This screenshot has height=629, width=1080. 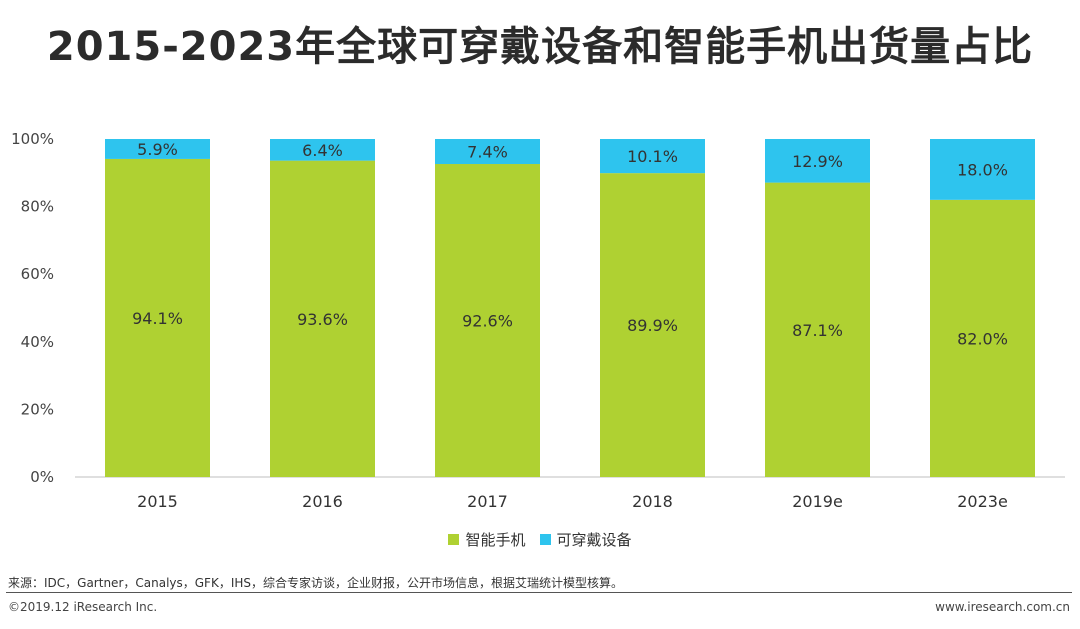 What do you see at coordinates (982, 501) in the screenshot?
I see `x-tick-label: 2023e` at bounding box center [982, 501].